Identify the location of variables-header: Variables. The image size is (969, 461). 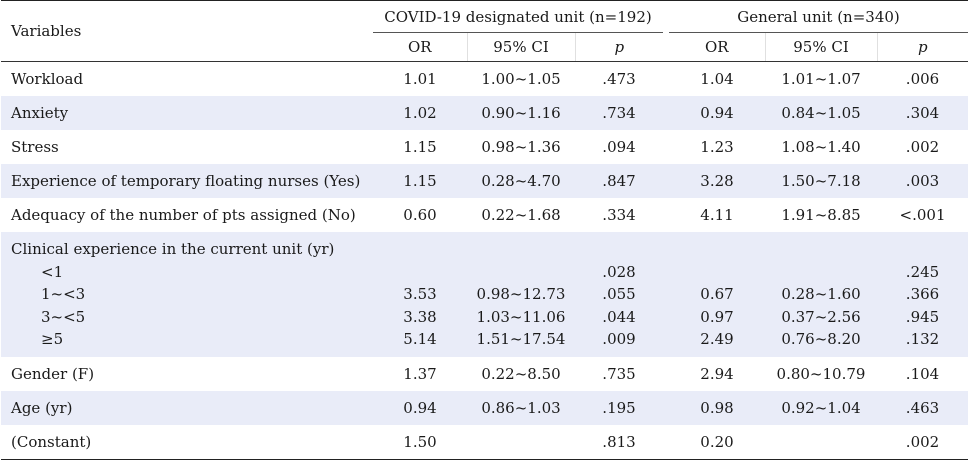
(187, 31).